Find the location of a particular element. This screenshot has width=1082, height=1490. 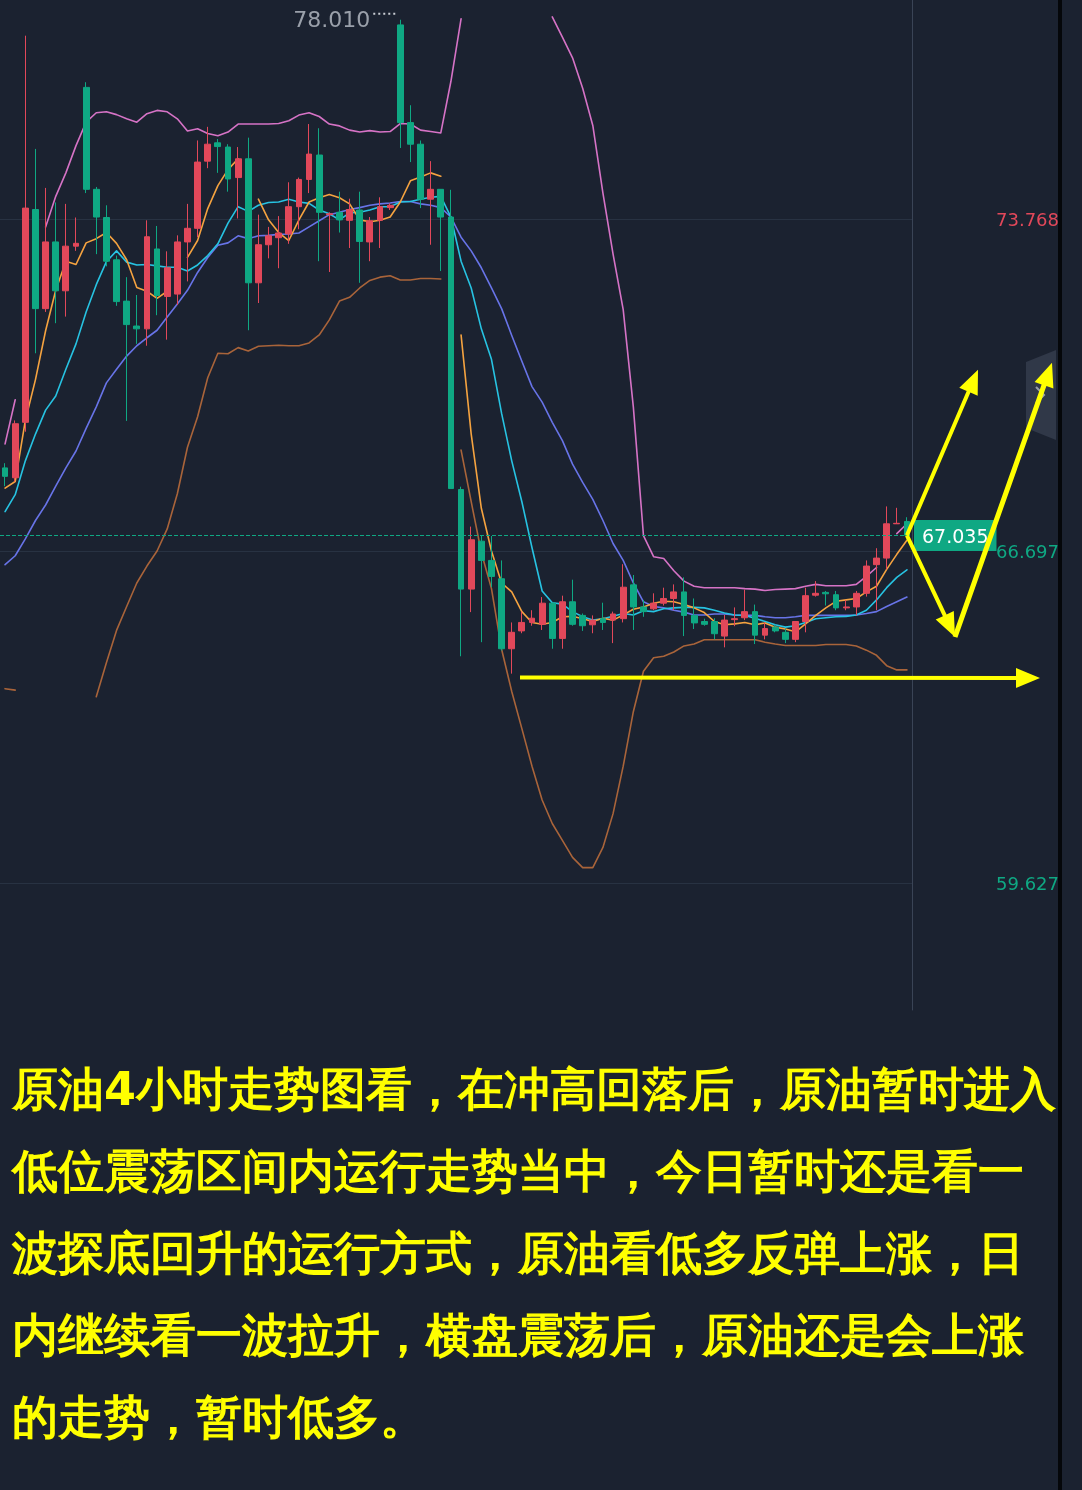

y-tick-label: 66.697 is located at coordinates (1027, 551).